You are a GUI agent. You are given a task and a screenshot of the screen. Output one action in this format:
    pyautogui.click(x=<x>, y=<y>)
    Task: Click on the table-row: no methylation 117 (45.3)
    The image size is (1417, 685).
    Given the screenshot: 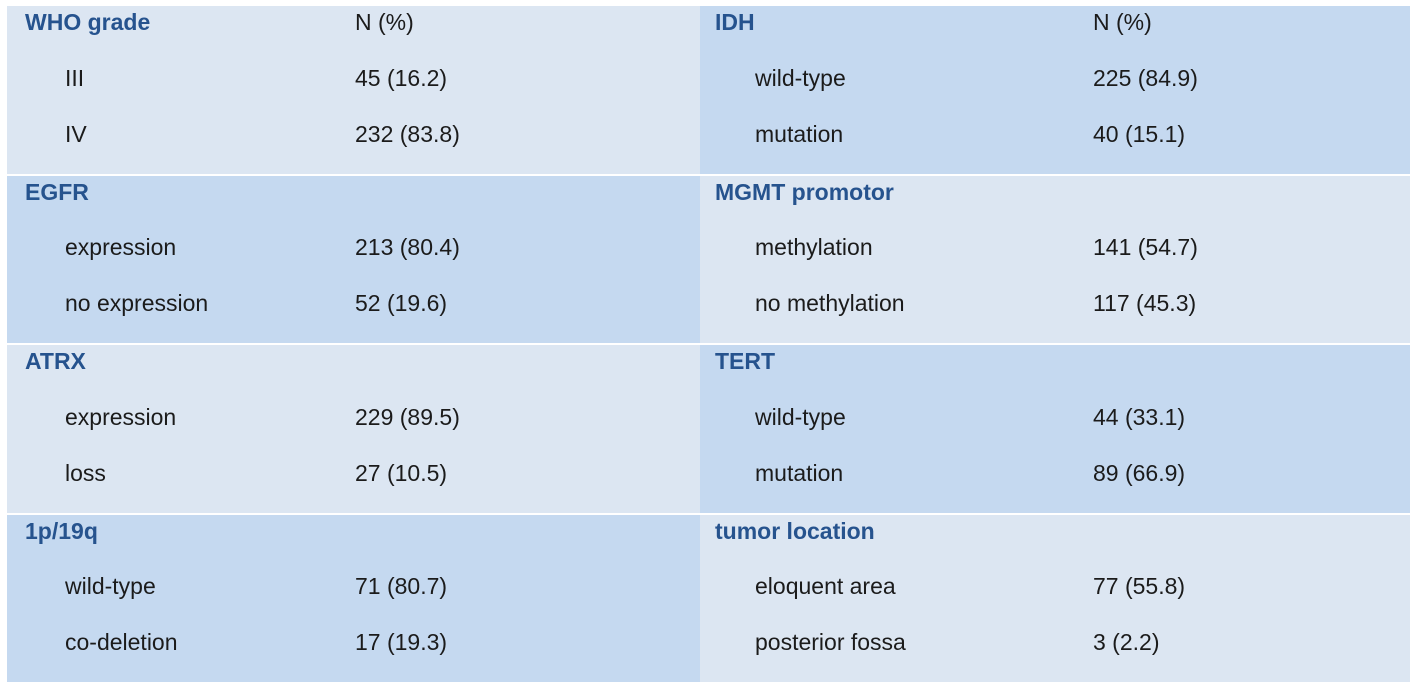 What is the action you would take?
    pyautogui.click(x=1055, y=315)
    